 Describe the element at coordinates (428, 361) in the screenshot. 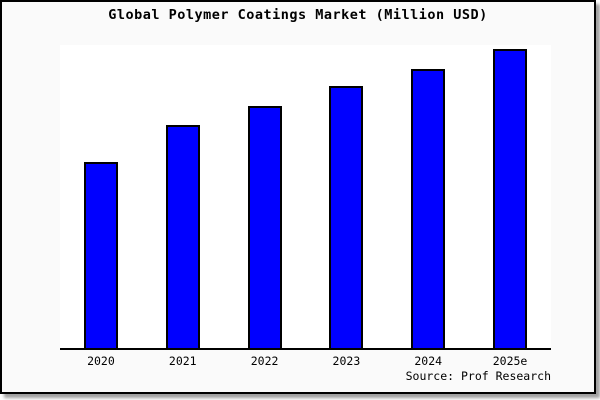

I see `x-tick-label-2024: 2024` at that location.